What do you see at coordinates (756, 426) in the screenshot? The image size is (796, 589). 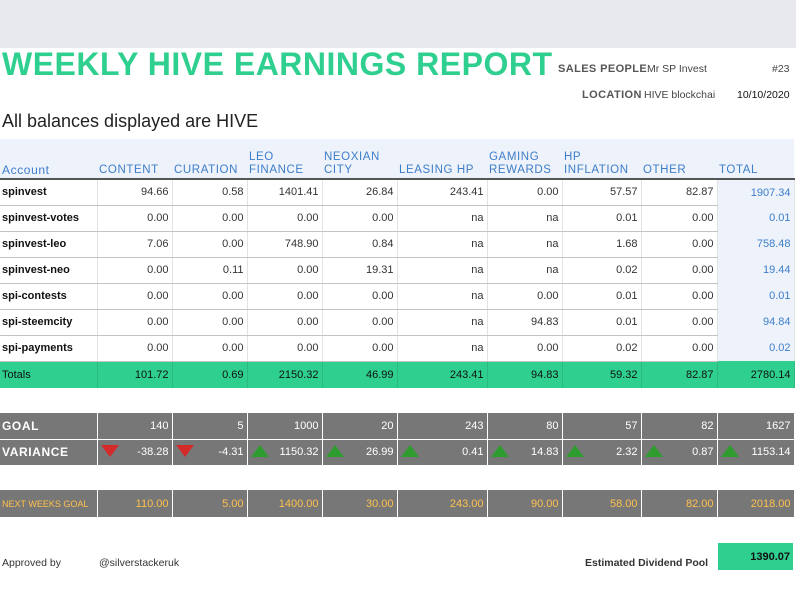 I see `goal-total: 1627` at bounding box center [756, 426].